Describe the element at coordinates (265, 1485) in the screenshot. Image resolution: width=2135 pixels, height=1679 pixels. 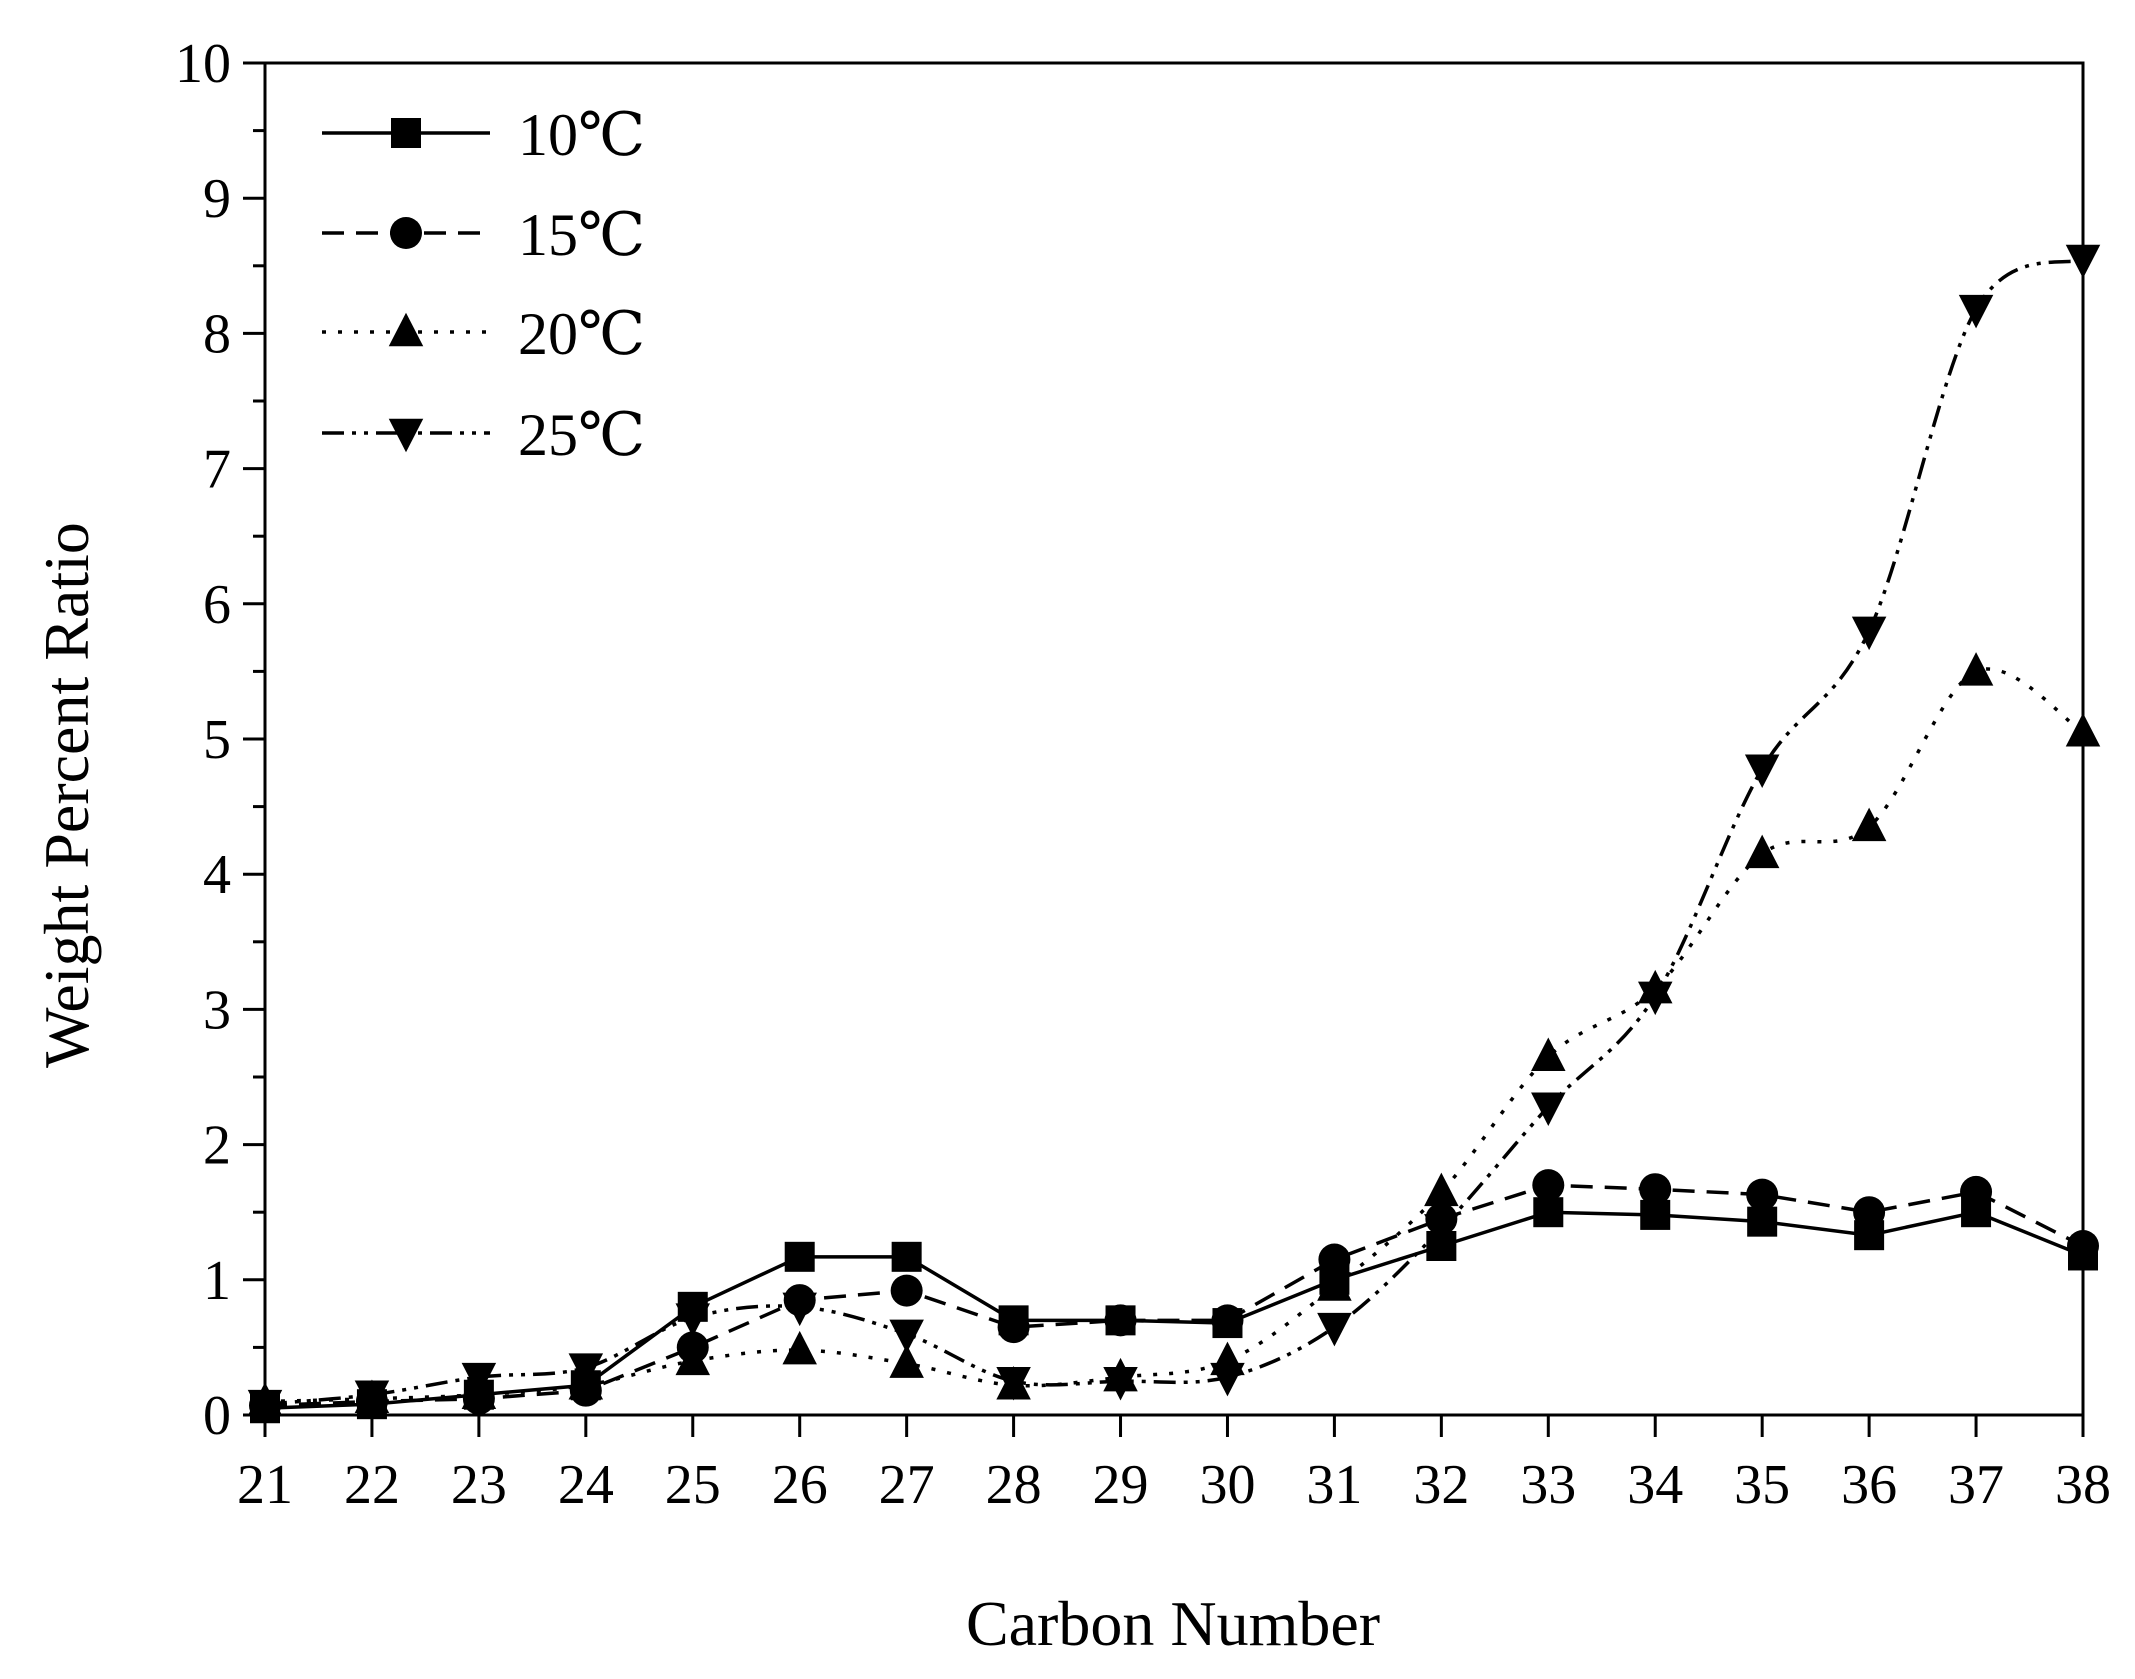
I see `x-tick-label: 21` at that location.